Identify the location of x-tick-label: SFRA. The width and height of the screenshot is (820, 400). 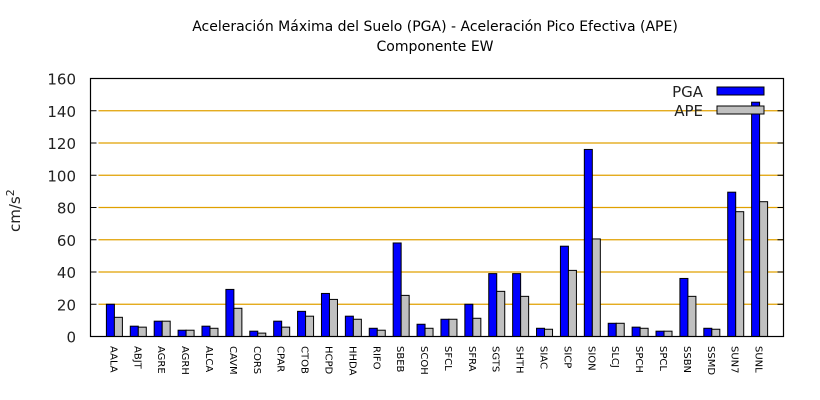
(471, 359).